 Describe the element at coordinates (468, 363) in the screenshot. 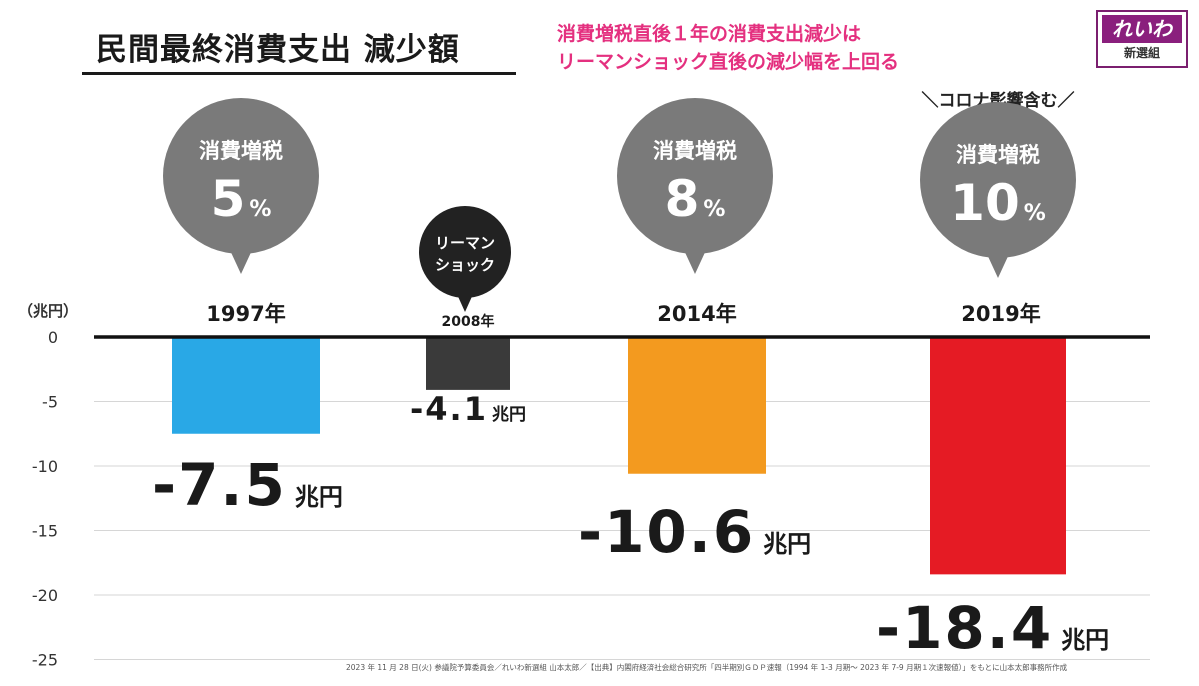

I see `bar-2008年` at that location.